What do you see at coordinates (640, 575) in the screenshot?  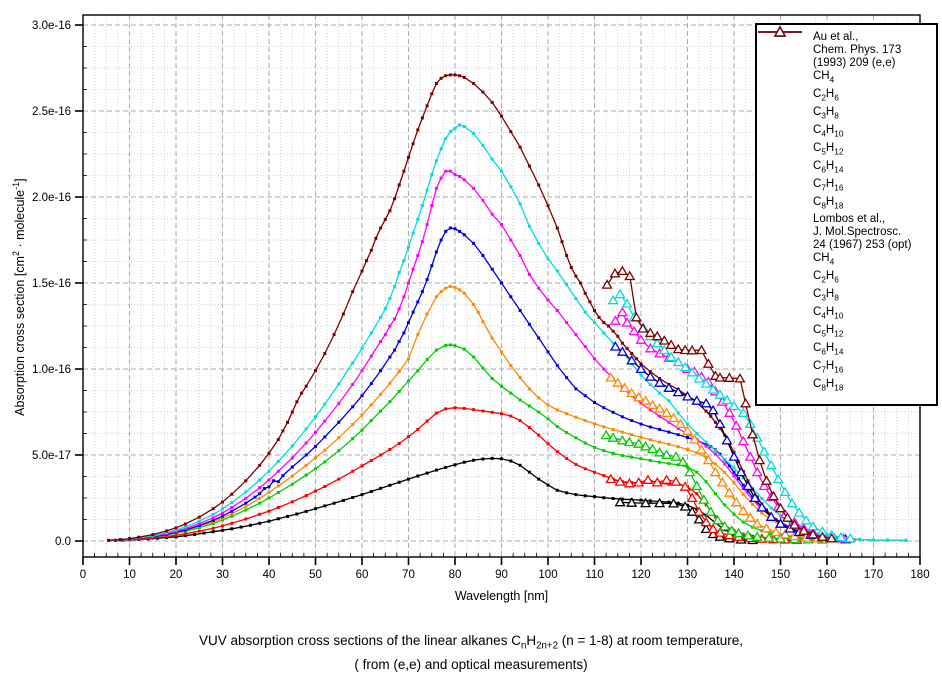 I see `x-tick-label: 120` at bounding box center [640, 575].